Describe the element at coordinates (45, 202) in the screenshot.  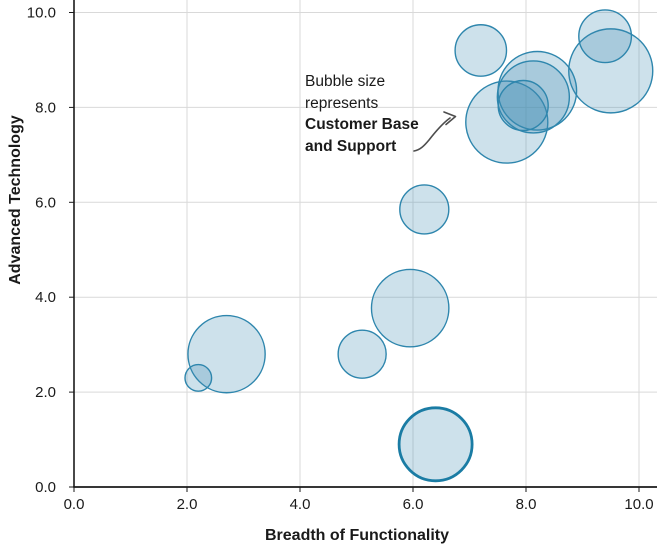
I see `y-tick-label: 6.0` at that location.